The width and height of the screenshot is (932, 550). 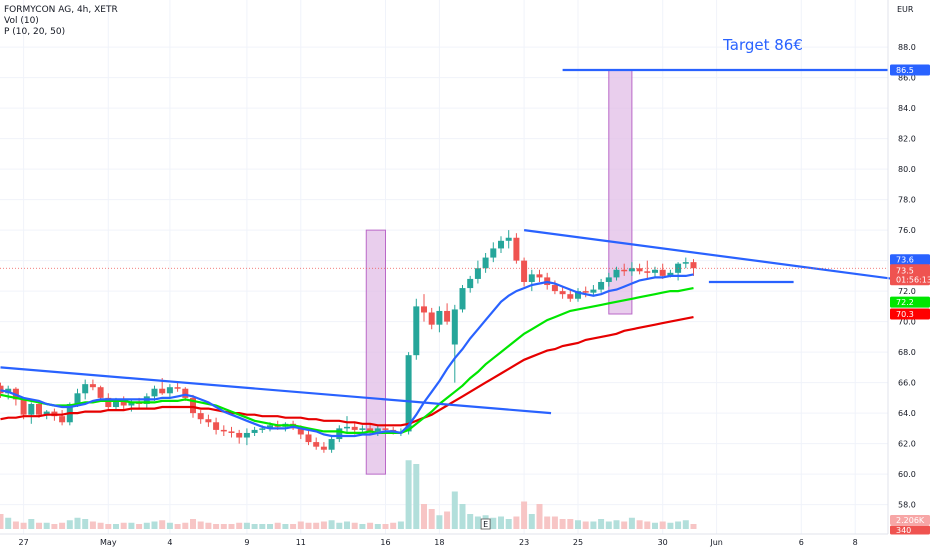 What do you see at coordinates (905, 260) in the screenshot?
I see `trendline-price-tag: 73.6` at bounding box center [905, 260].